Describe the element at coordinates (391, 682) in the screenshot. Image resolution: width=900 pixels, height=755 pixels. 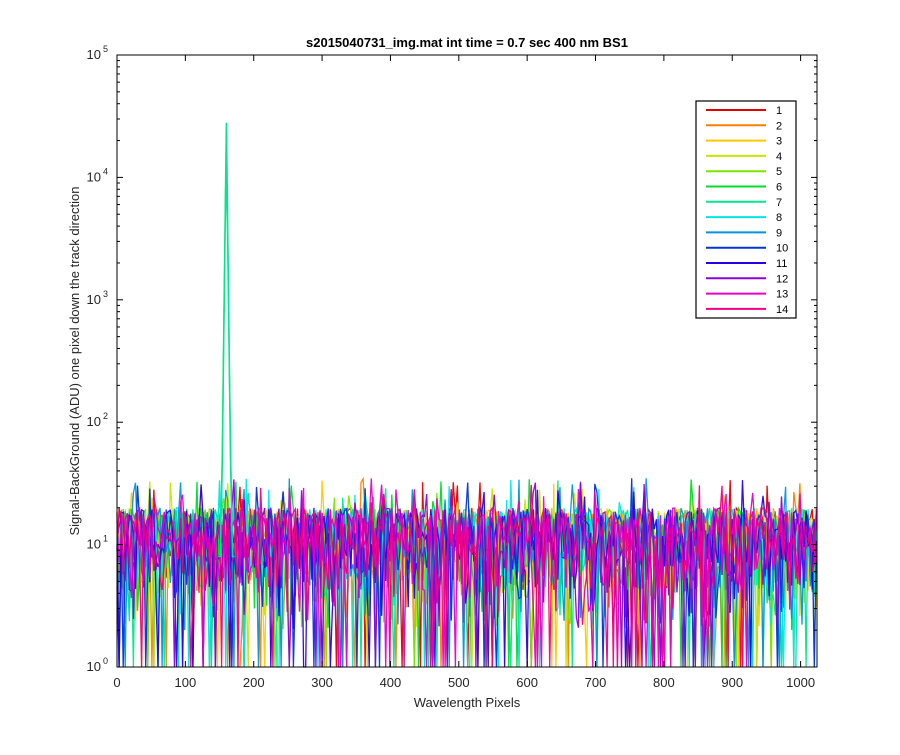
I see `x-tick-label: 400` at that location.